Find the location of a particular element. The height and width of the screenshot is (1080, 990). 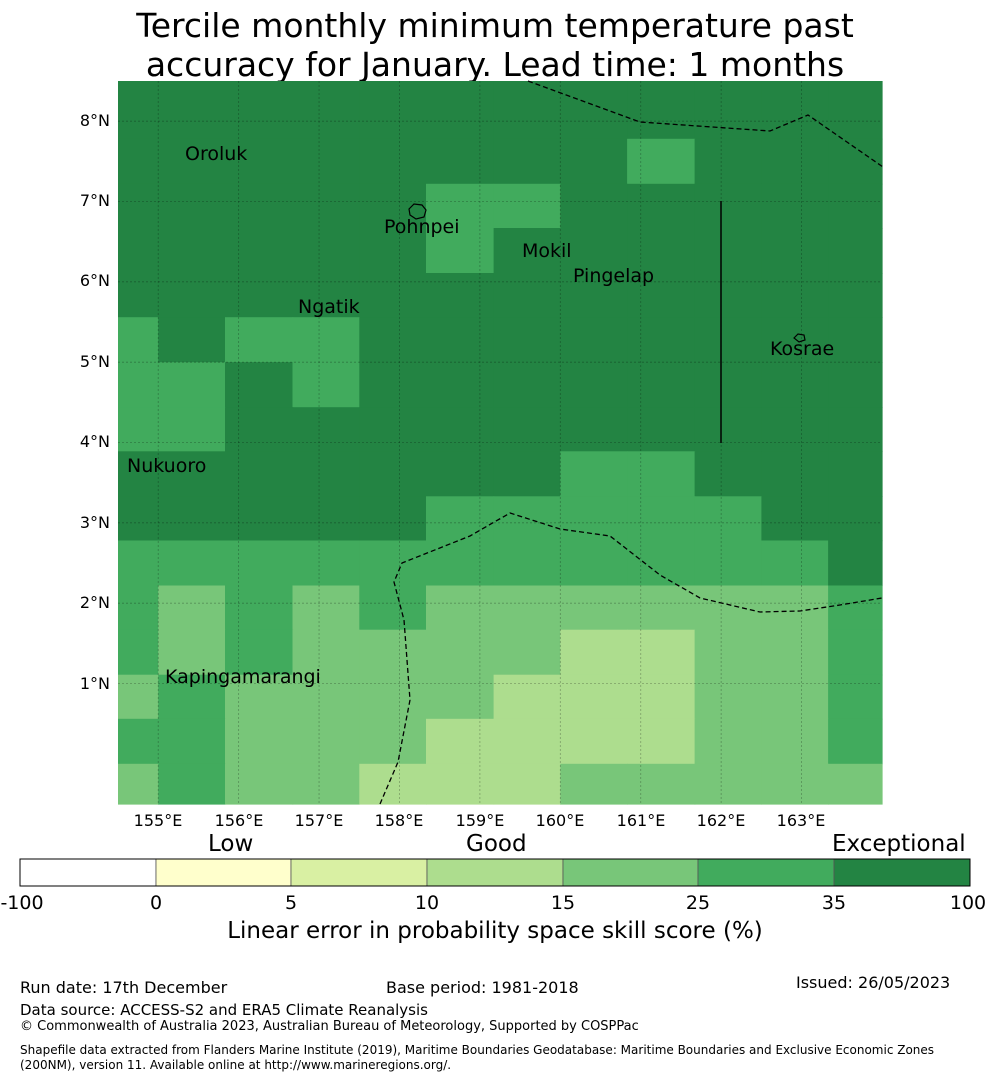

lat-label: 1°N is located at coordinates (95, 683).